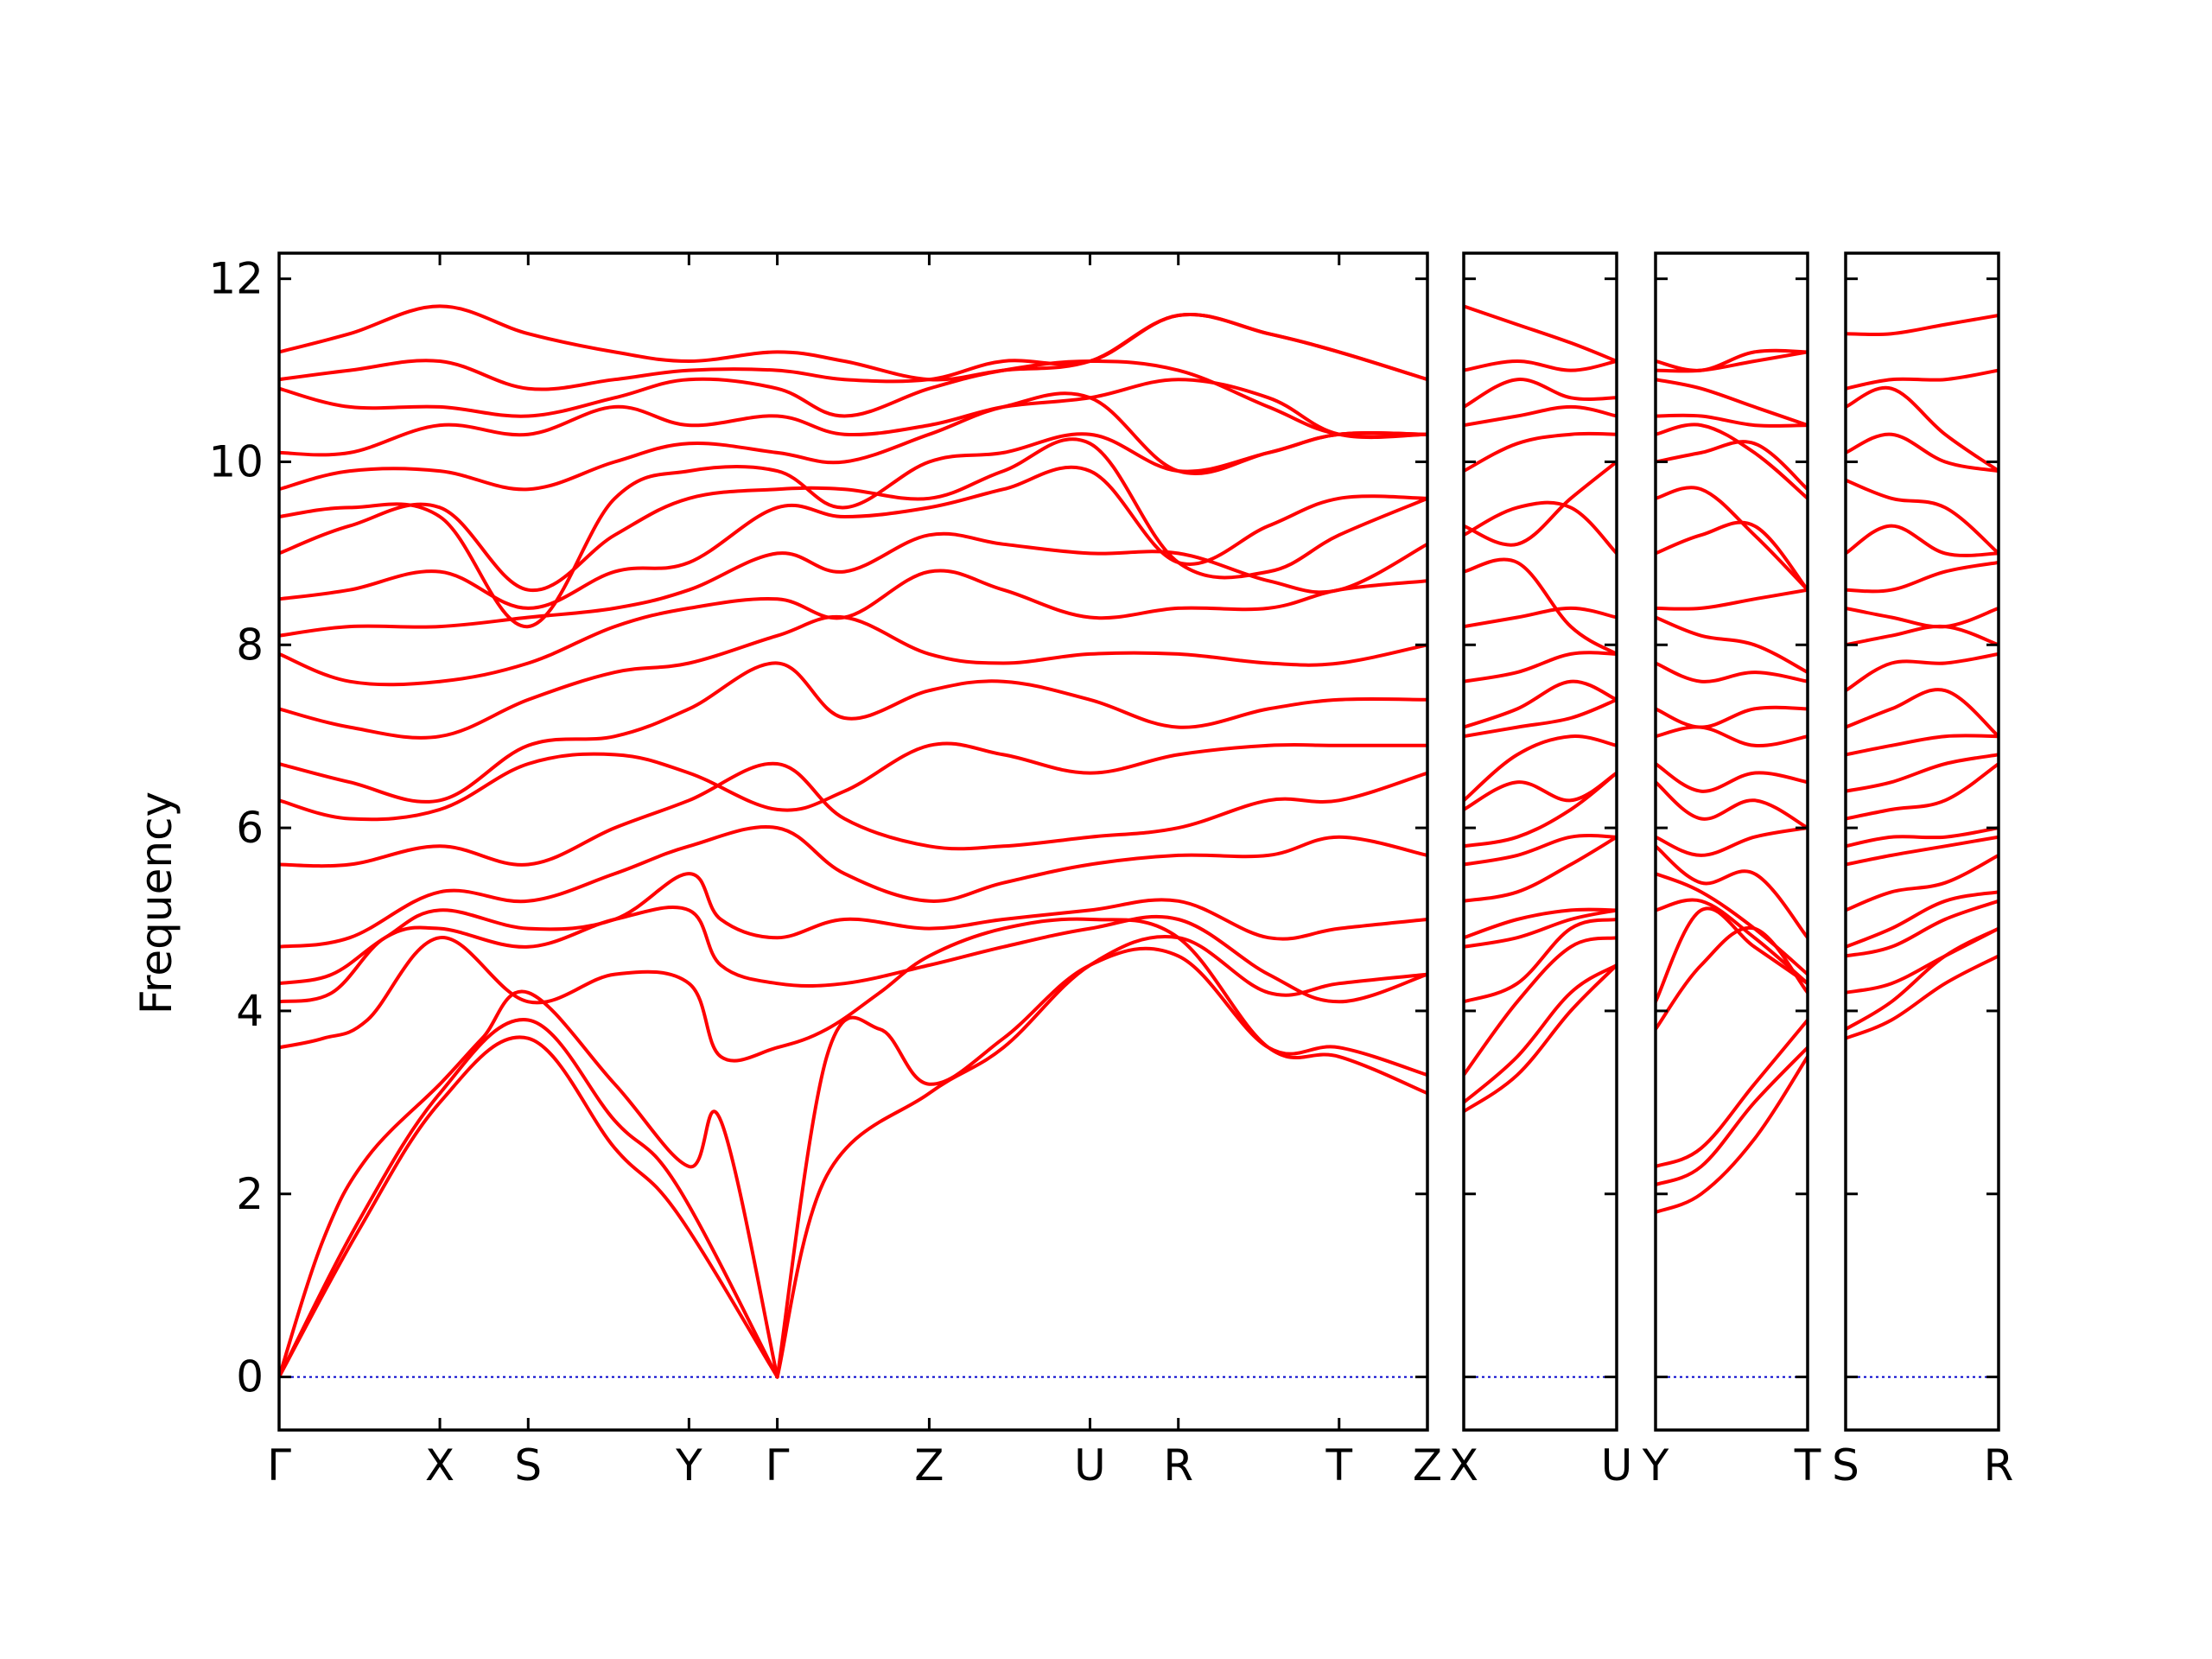 The image size is (2212, 1659). What do you see at coordinates (250, 1011) in the screenshot?
I see `y-tick-label: 4` at bounding box center [250, 1011].